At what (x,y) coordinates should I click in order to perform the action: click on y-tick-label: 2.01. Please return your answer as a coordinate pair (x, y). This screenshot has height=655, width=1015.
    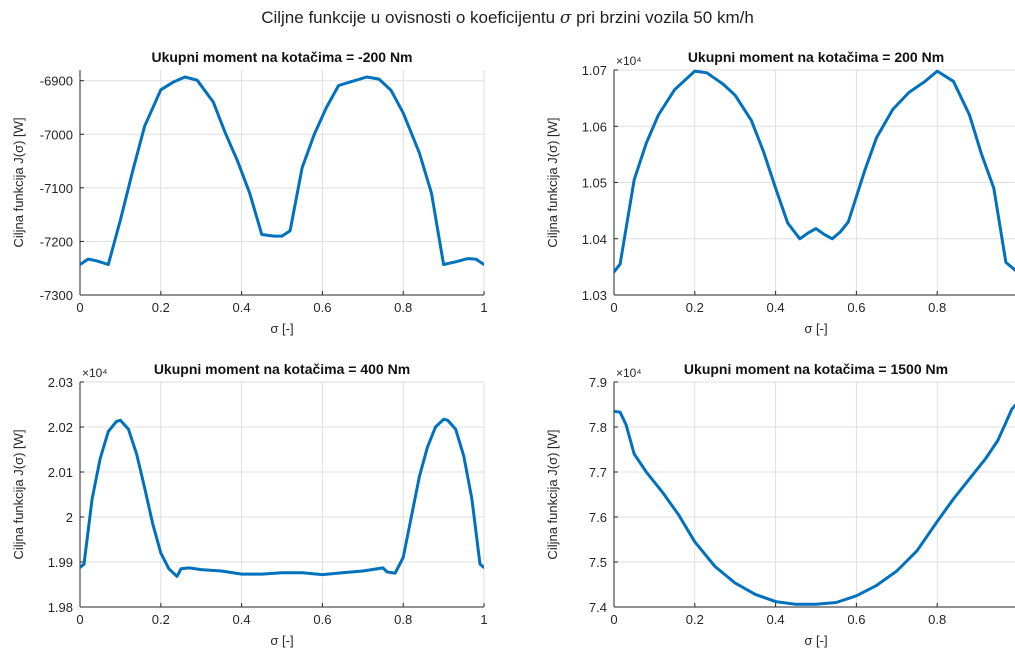
    Looking at the image, I should click on (60, 472).